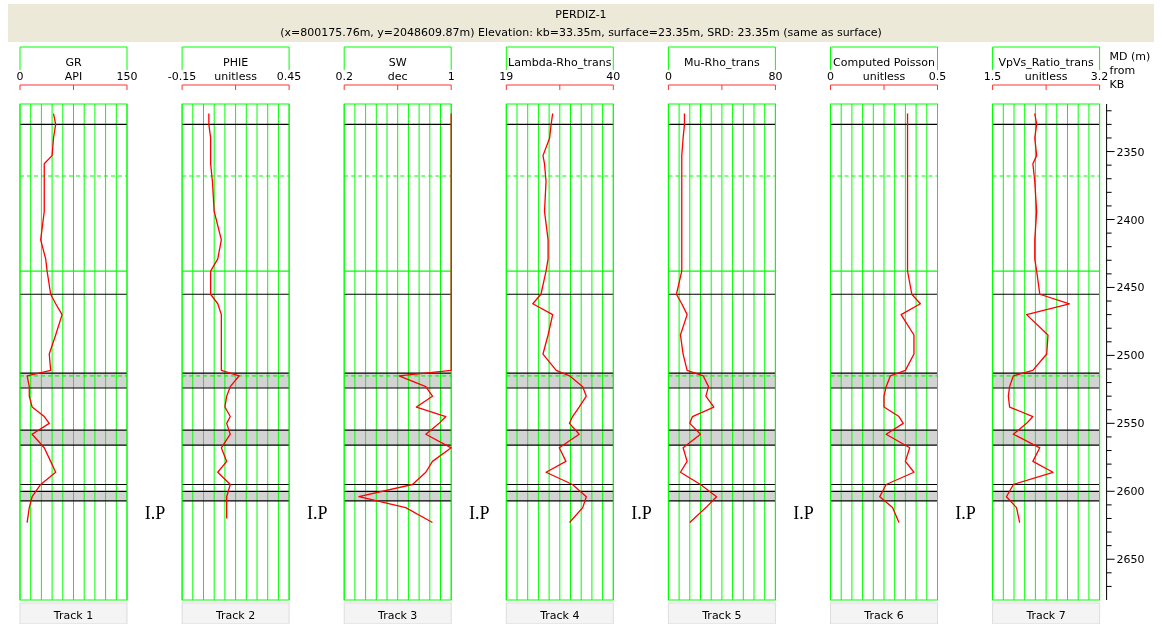 The width and height of the screenshot is (1162, 624). Describe the element at coordinates (397, 615) in the screenshot. I see `text: Track 3` at that location.